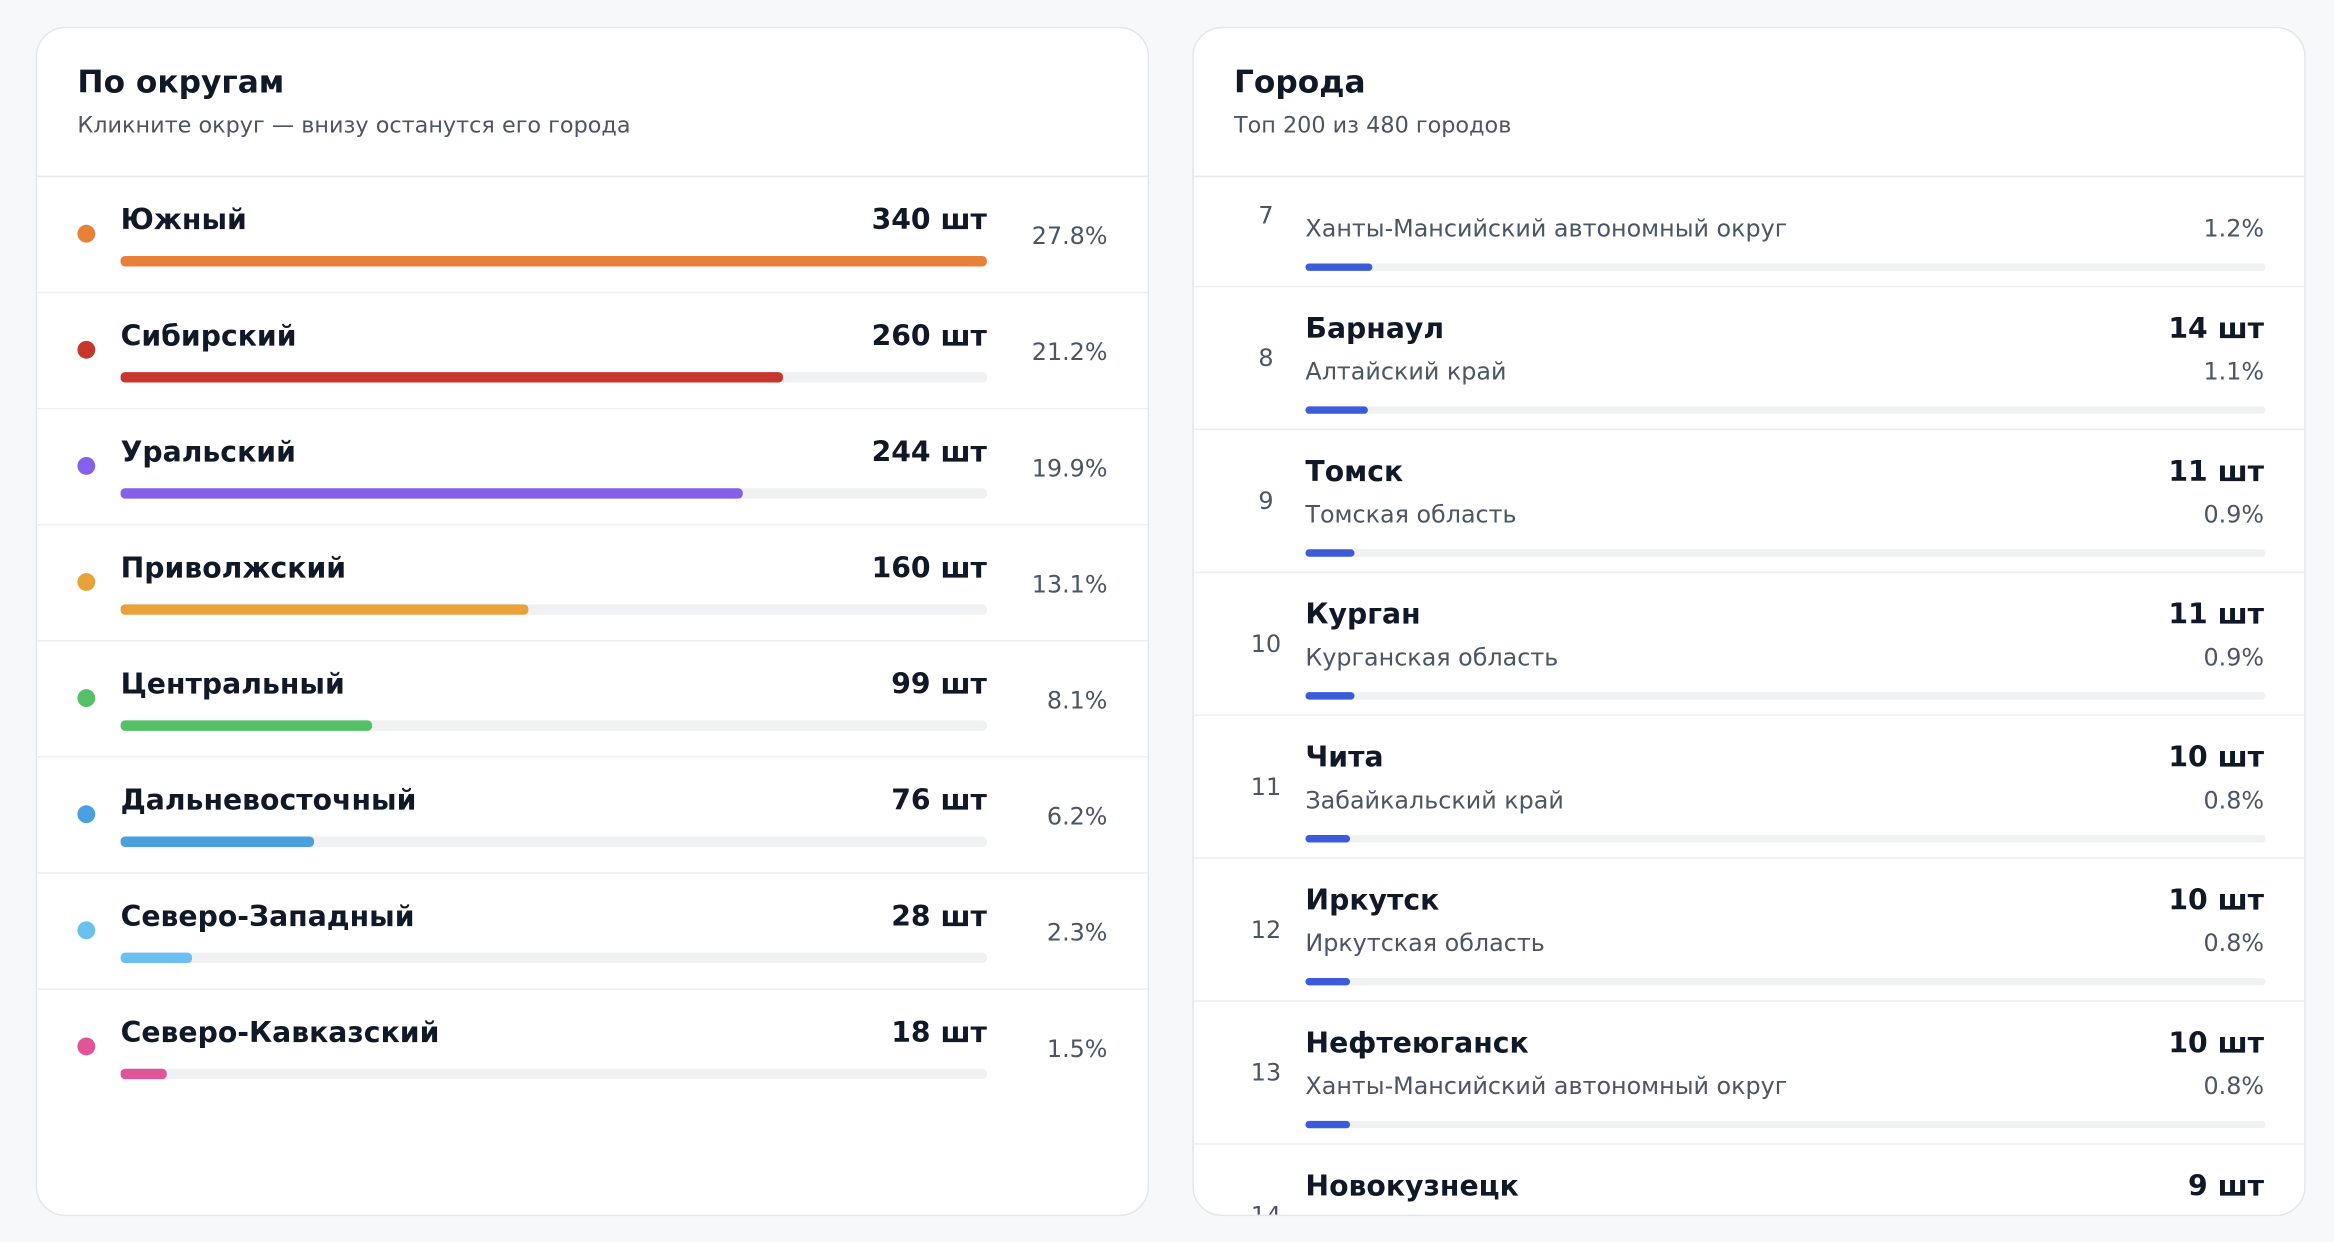  What do you see at coordinates (1266, 501) in the screenshot?
I see `city-rank: 9` at bounding box center [1266, 501].